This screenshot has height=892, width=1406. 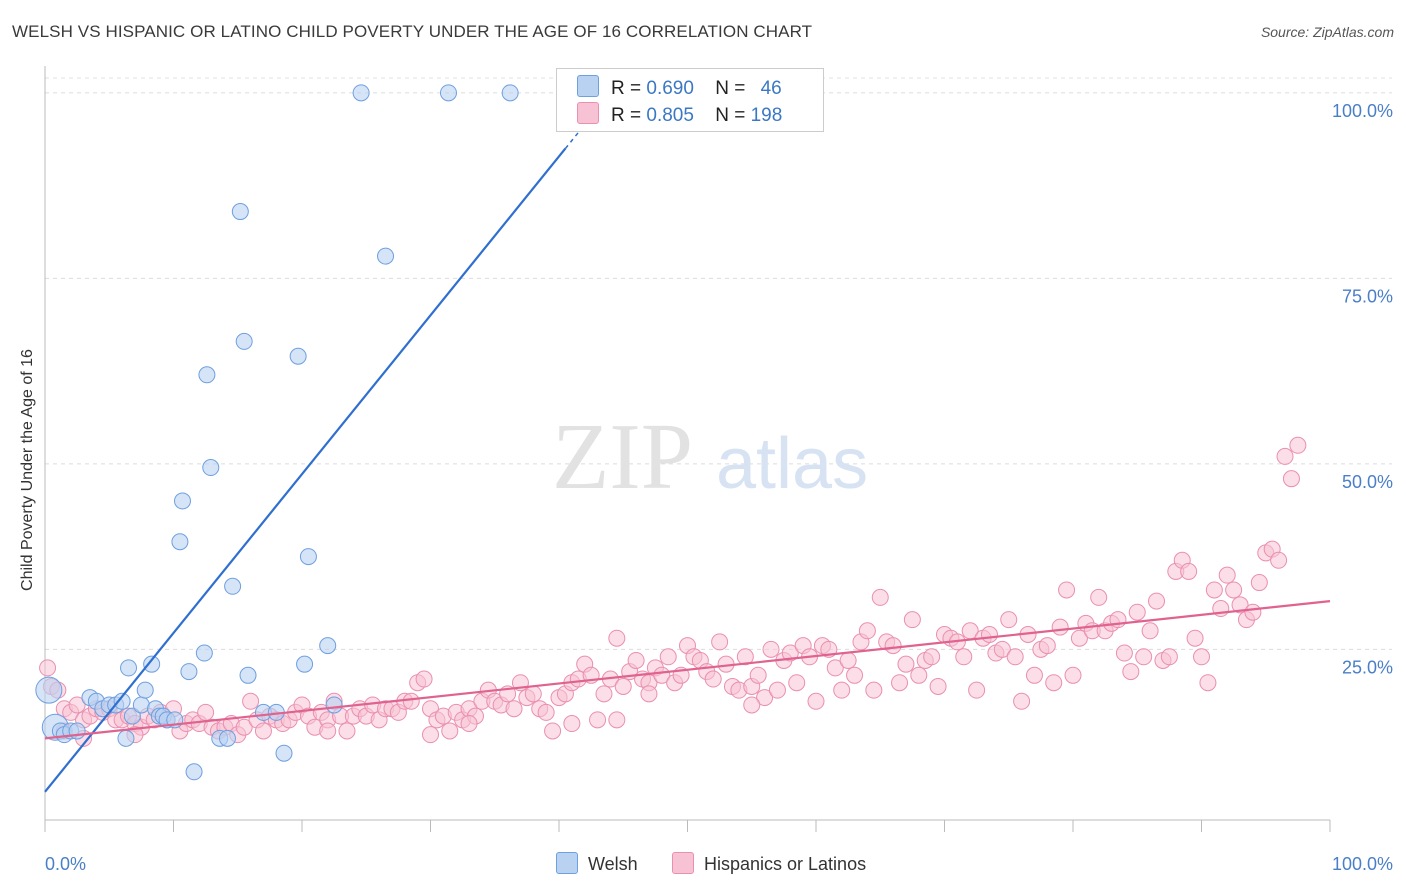 I want to click on bottom-welsh-label: Welsh, so click(x=613, y=864).